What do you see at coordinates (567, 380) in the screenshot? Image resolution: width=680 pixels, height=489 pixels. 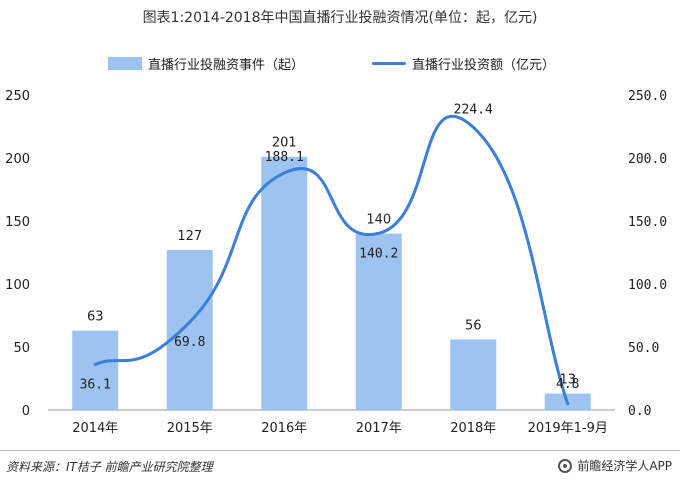 I see `bar-data-label: 13` at bounding box center [567, 380].